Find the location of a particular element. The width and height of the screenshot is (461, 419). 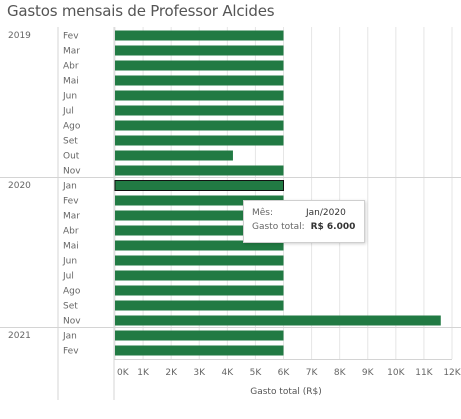

tooltip-month-value: Jan/2020 is located at coordinates (326, 213).